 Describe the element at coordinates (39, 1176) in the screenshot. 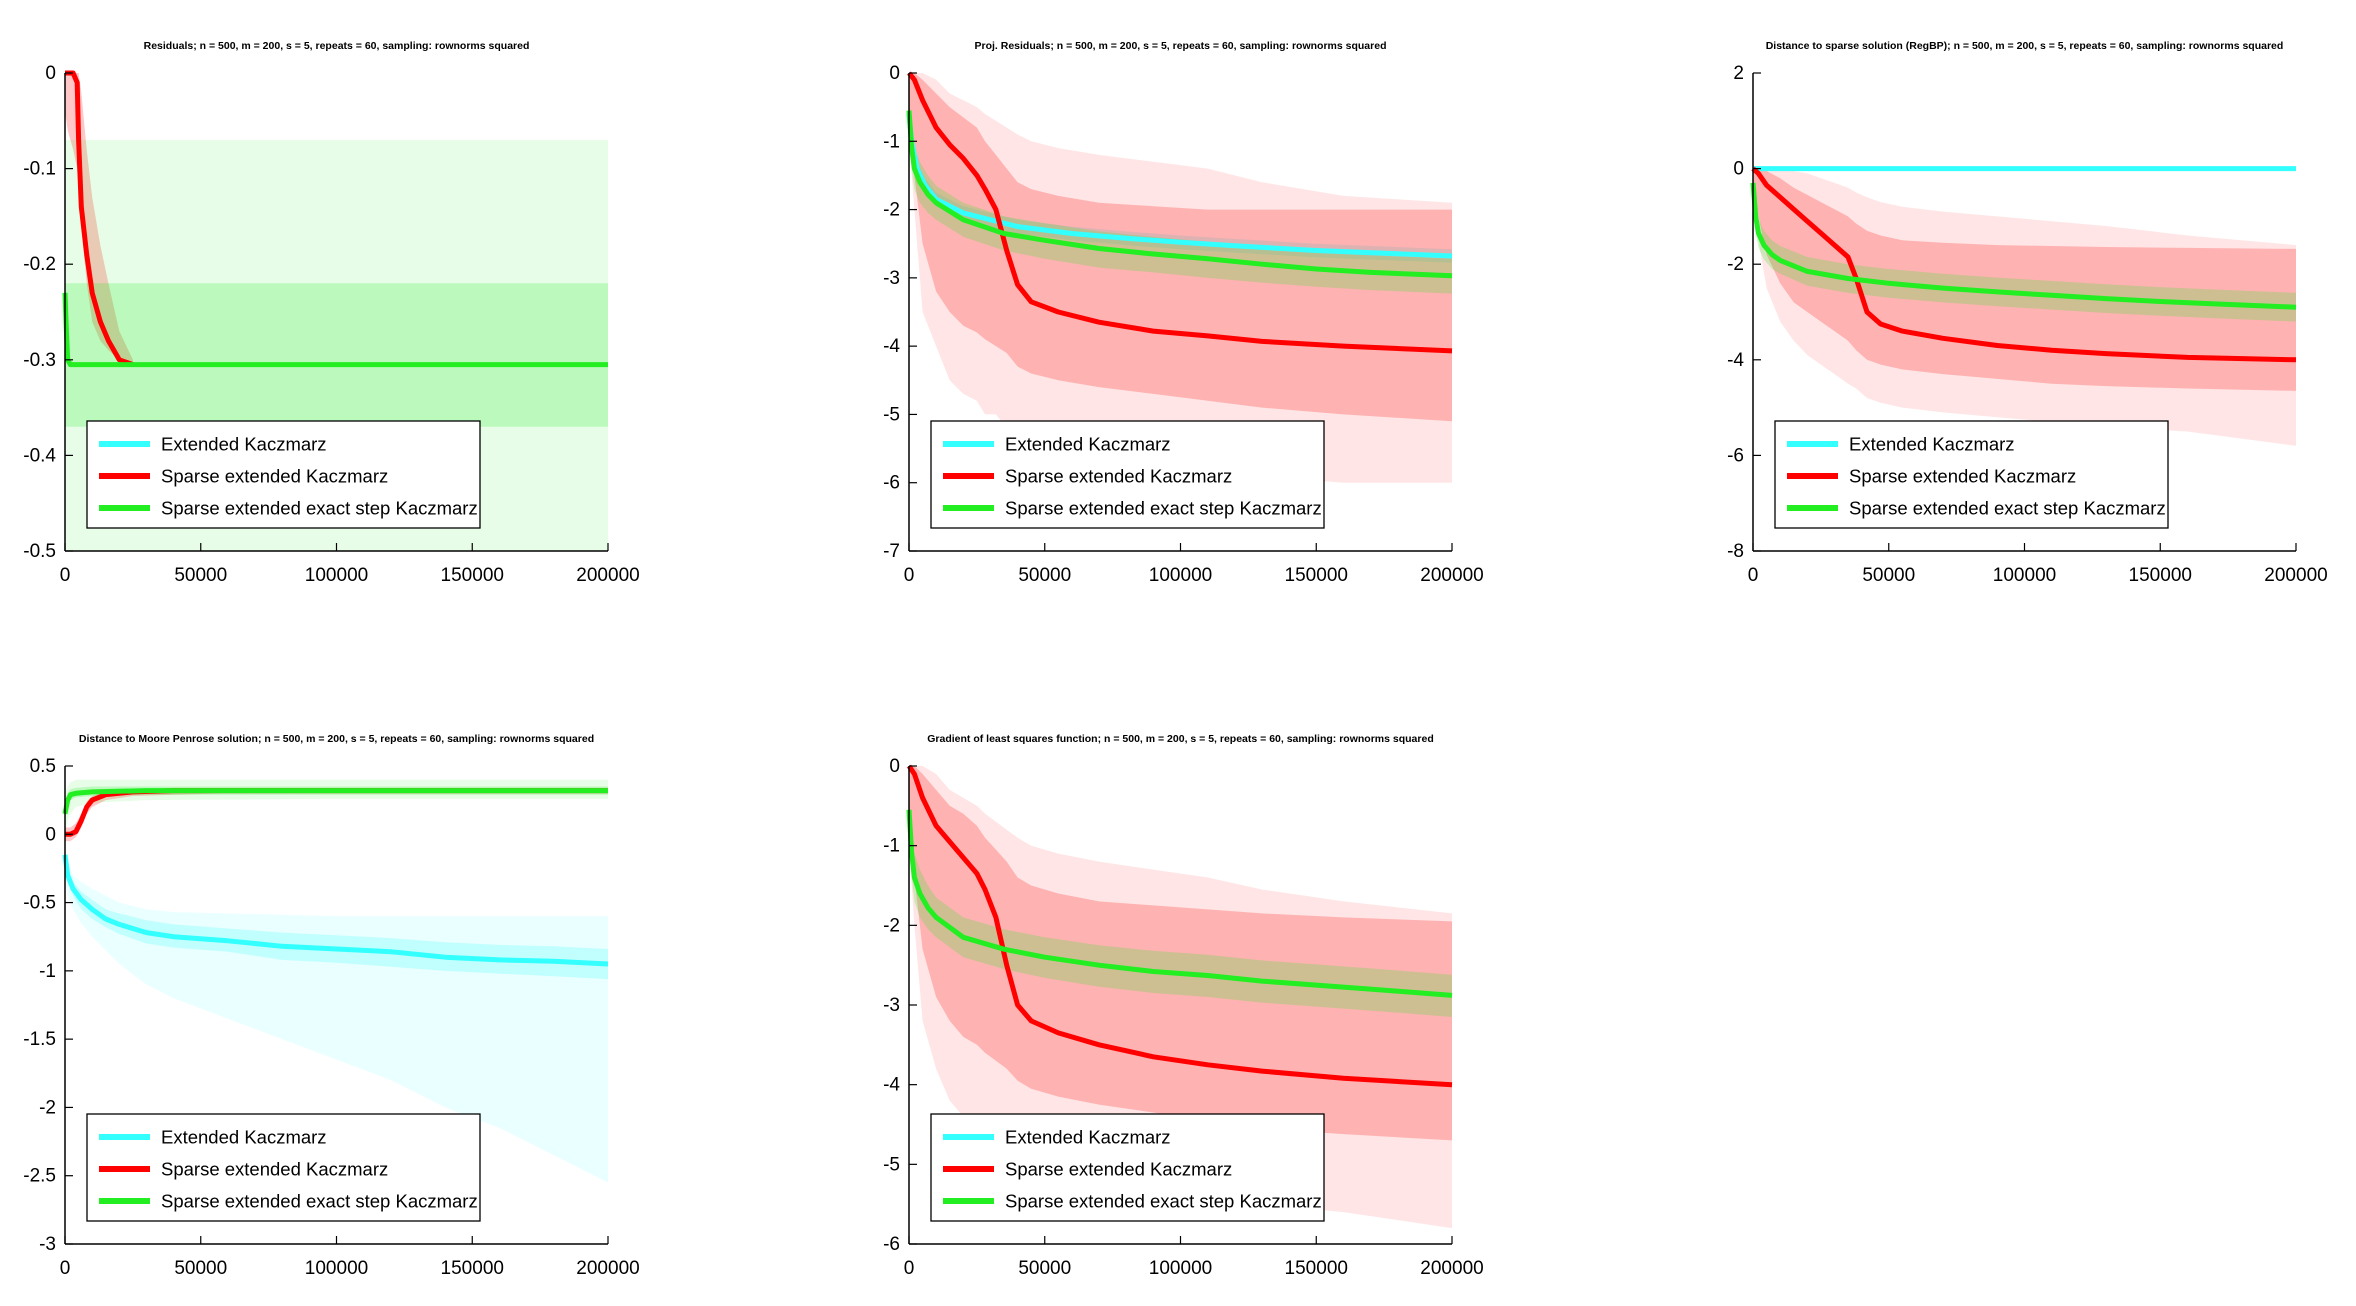

I see `y-tick-label: -2.5` at that location.